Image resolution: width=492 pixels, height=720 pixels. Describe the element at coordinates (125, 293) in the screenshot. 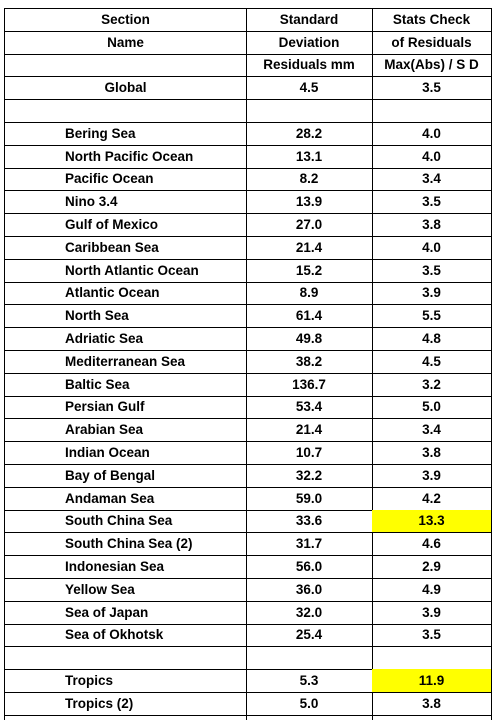

I see `section-name: Atlantic Ocean` at that location.